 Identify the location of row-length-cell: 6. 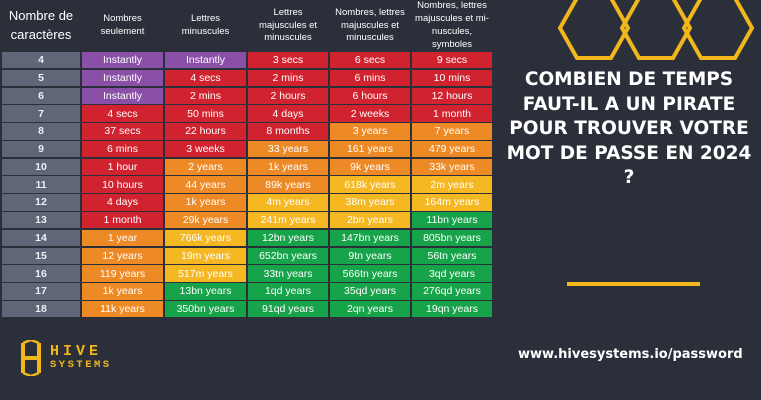
(41, 95).